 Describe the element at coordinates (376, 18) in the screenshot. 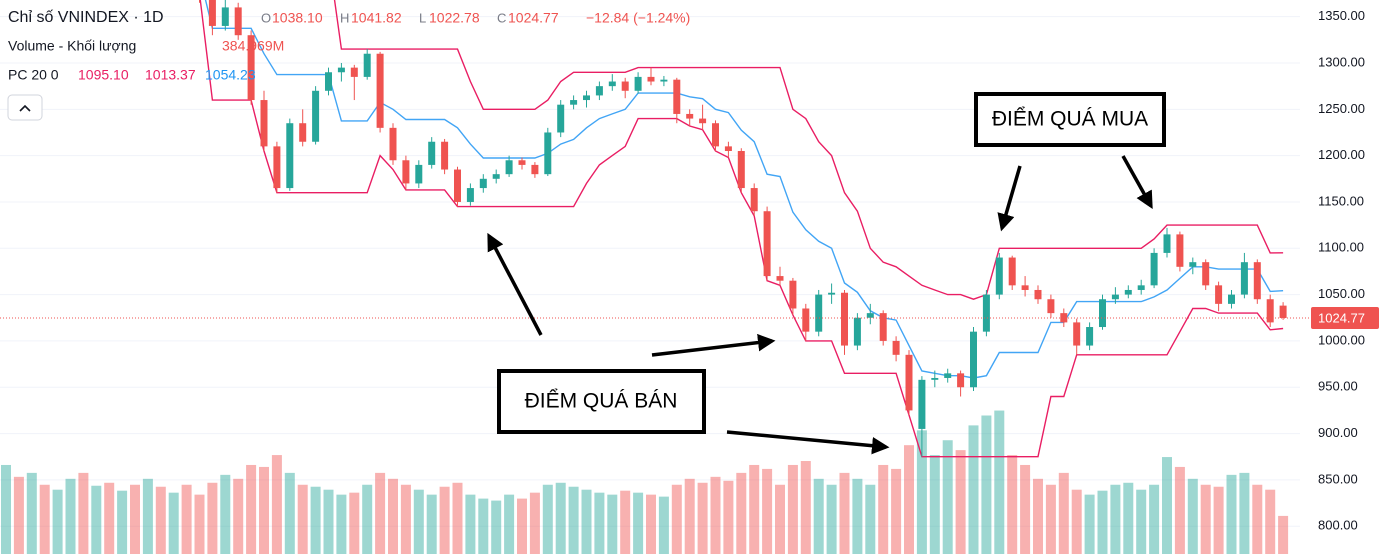

I see `high-value: 1041.82` at that location.